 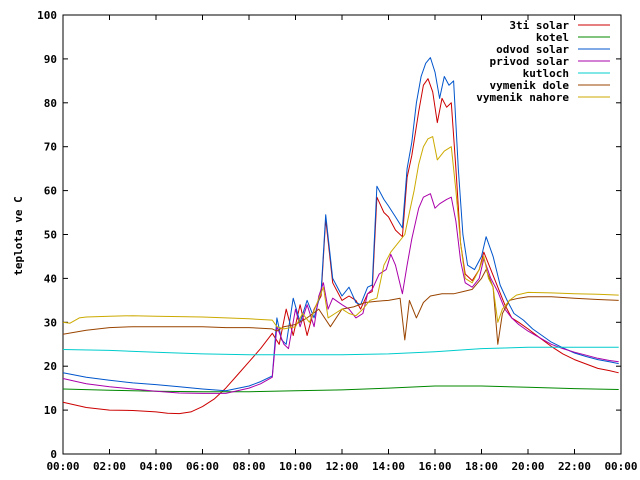 I want to click on legend-label: kutloch, so click(x=546, y=73).